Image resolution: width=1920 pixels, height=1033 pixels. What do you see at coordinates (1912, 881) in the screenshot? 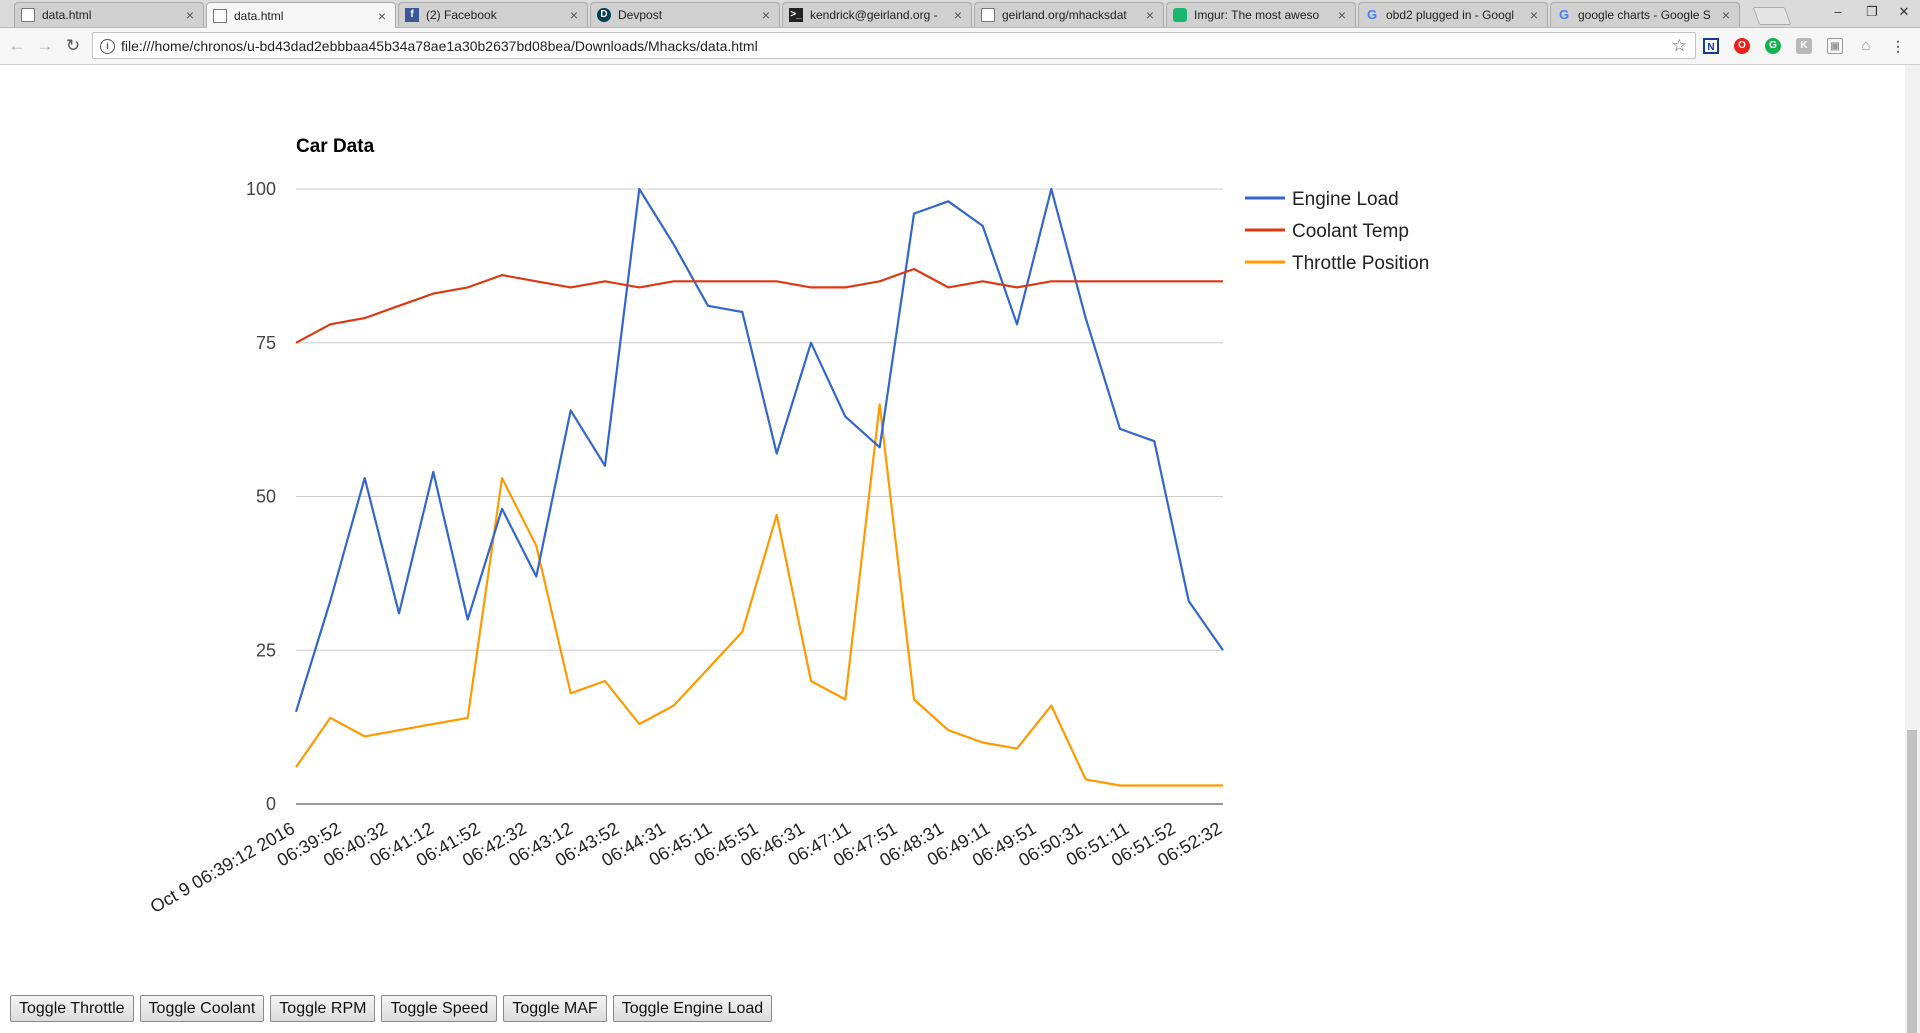
I see `scrollbar-thumb` at bounding box center [1912, 881].